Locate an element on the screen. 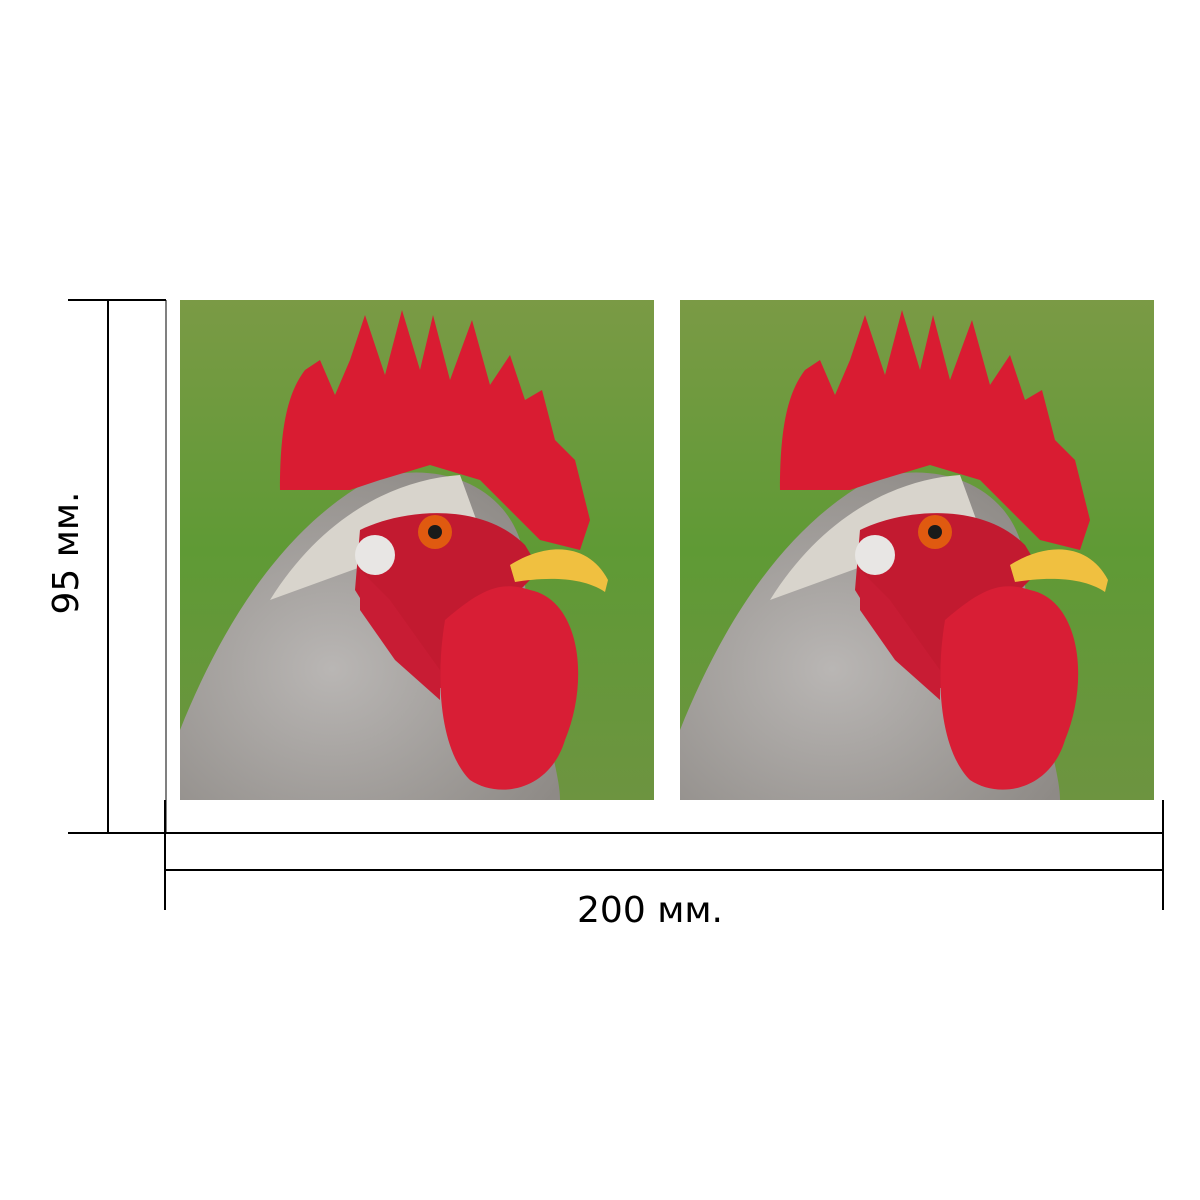  height-dimension is located at coordinates (117, 566).